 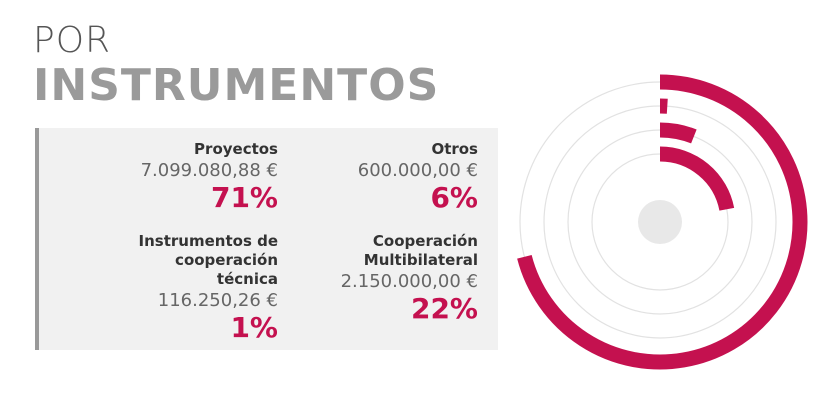 I want to click on title: POR, so click(x=72, y=40).